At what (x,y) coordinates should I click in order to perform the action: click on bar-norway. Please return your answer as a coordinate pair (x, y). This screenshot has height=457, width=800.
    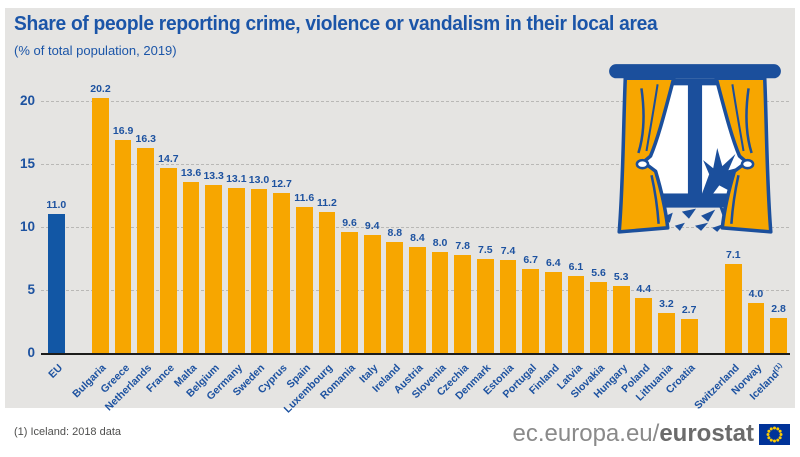
    Looking at the image, I should click on (756, 327).